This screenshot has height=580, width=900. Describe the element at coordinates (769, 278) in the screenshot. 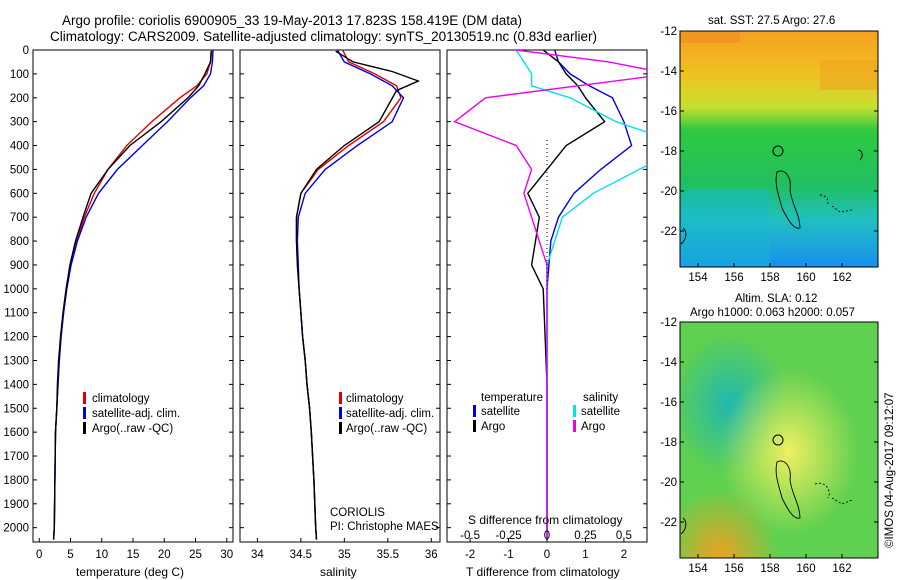

I see `map-x-tick-label: 158` at that location.